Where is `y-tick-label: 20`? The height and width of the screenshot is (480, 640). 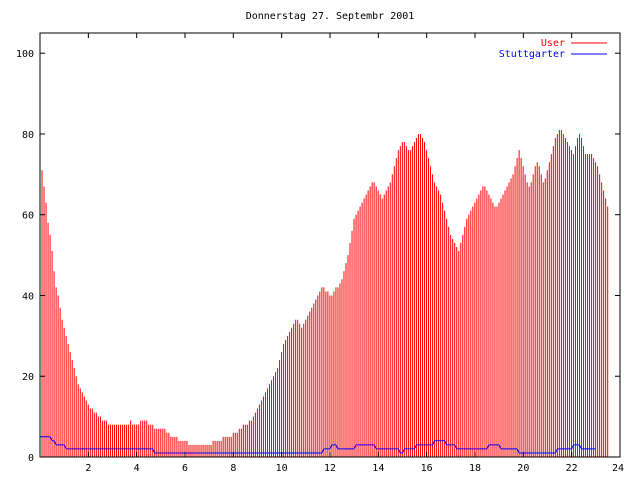
y-tick-label: 20 is located at coordinates (28, 377).